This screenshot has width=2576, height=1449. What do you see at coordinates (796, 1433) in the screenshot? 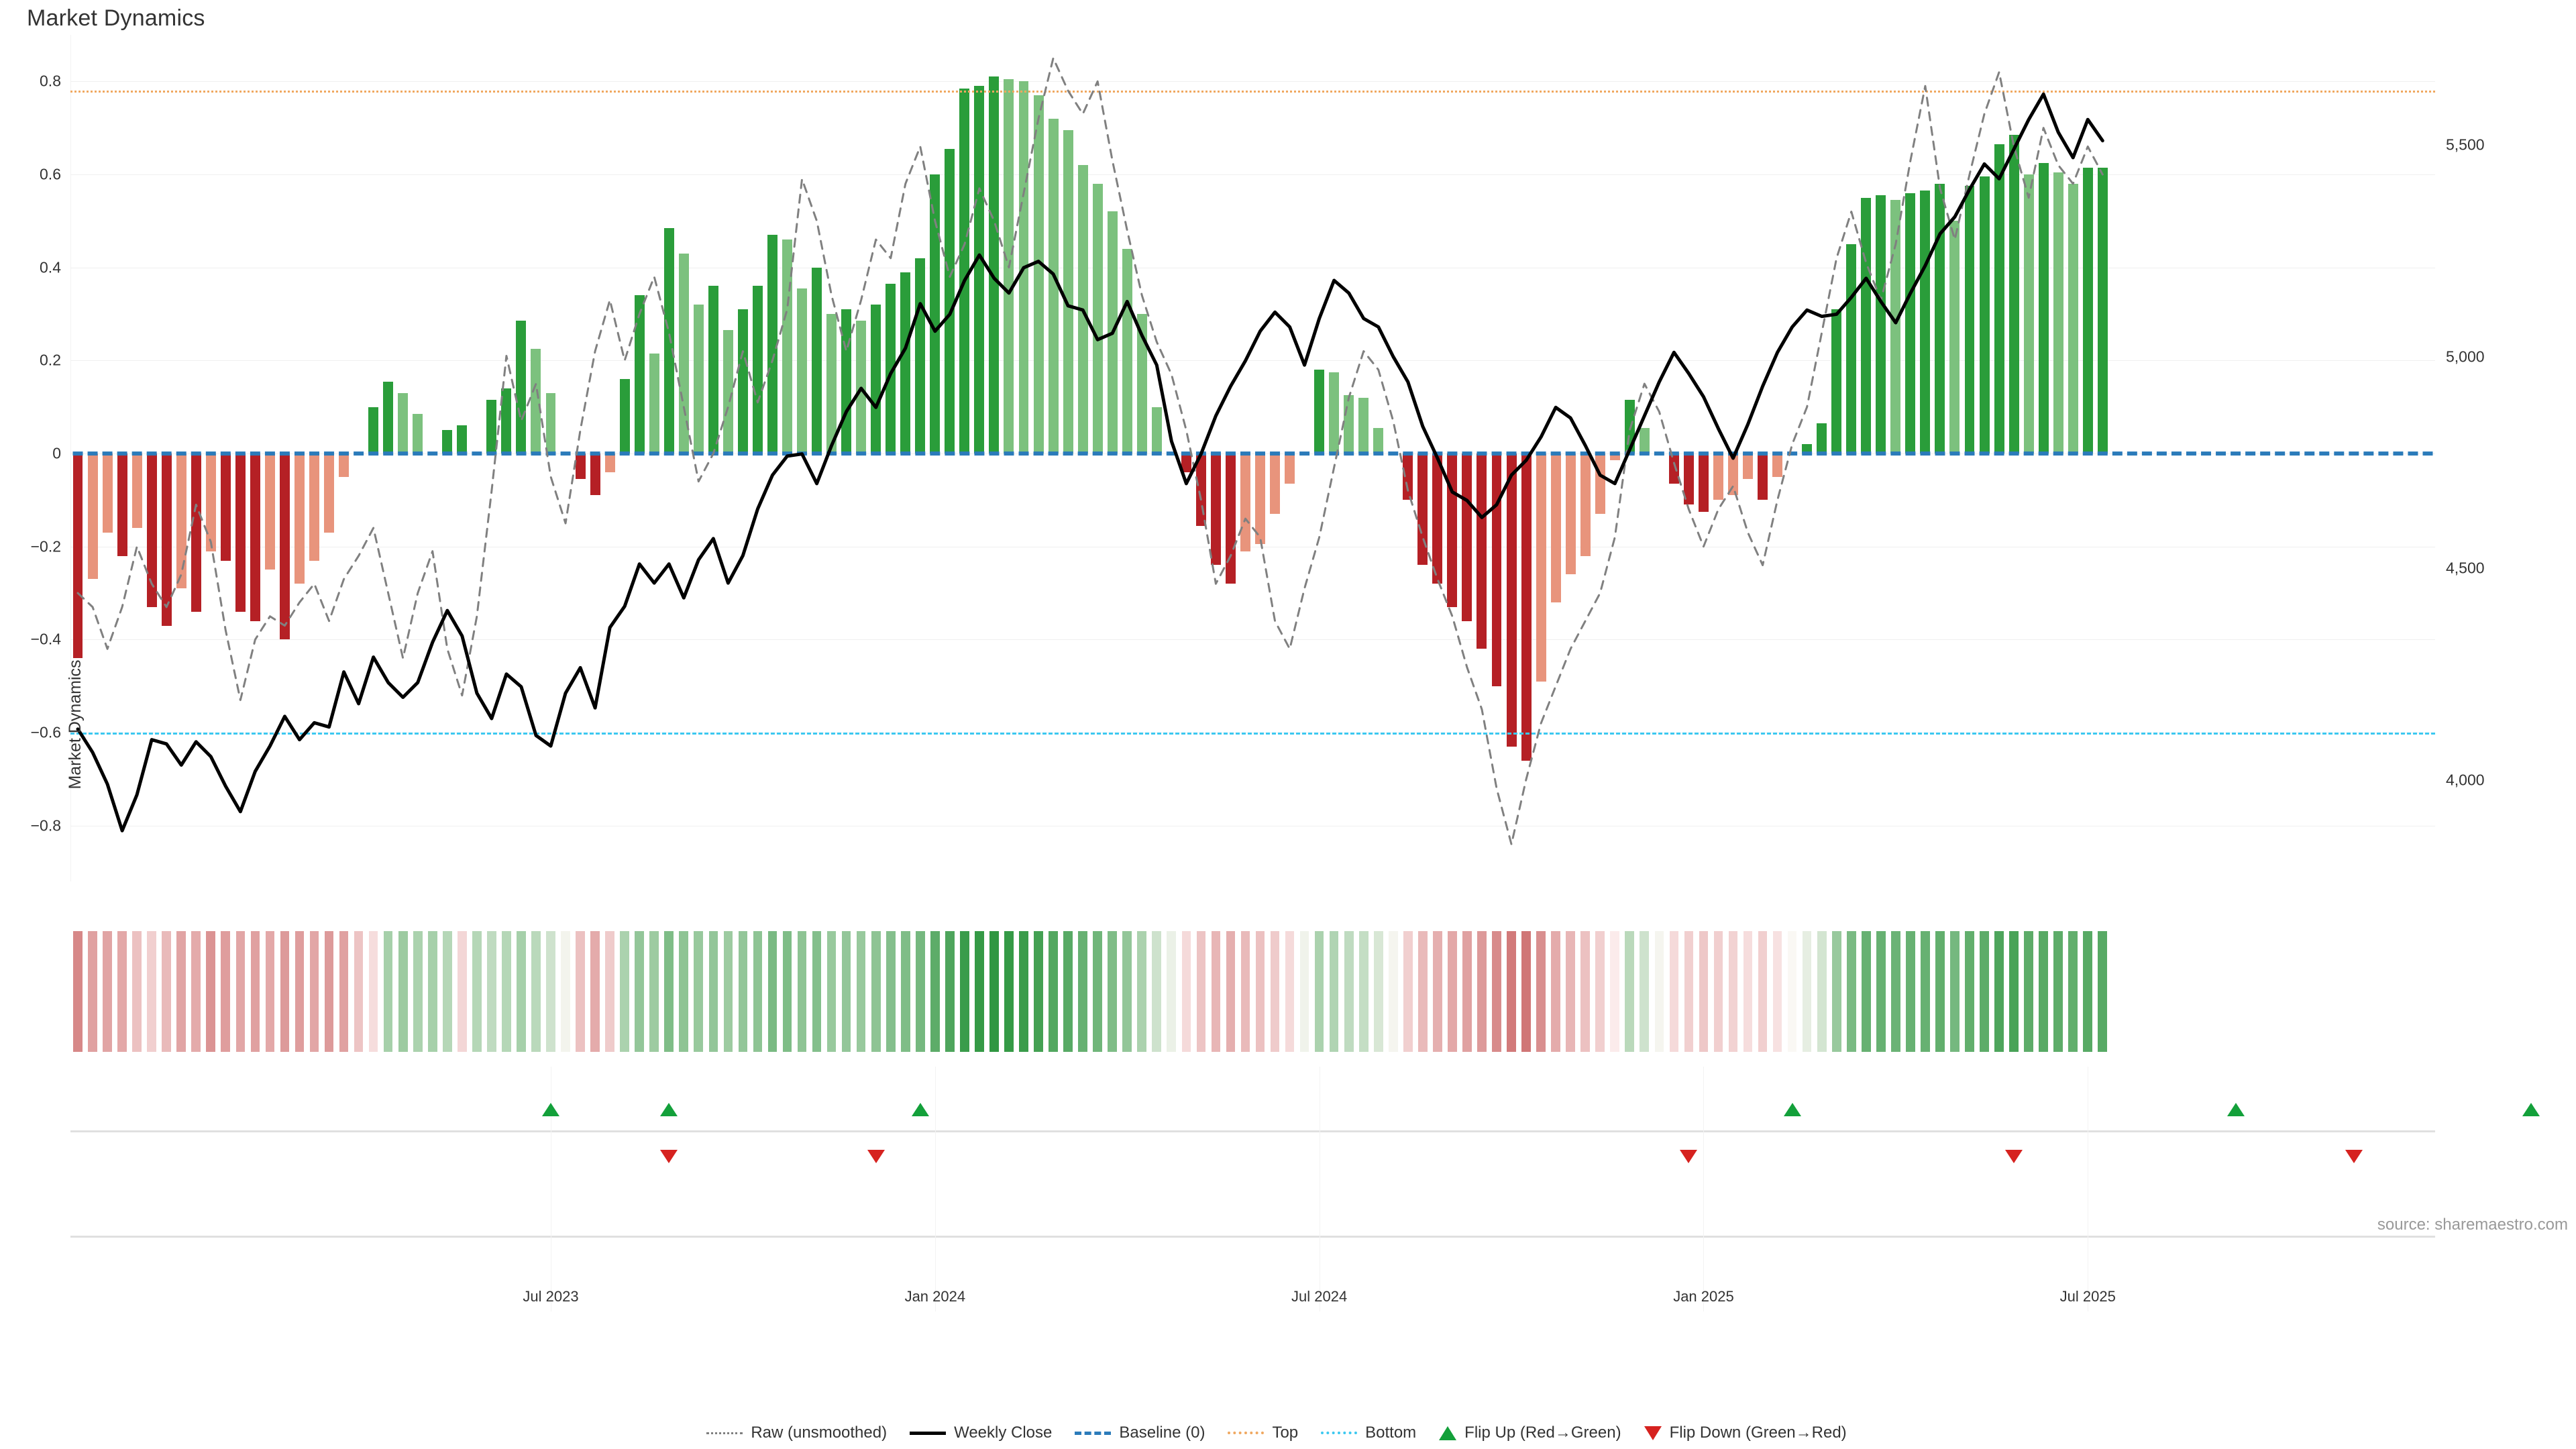
I see `legend-item: Raw (unsmoothed)` at bounding box center [796, 1433].